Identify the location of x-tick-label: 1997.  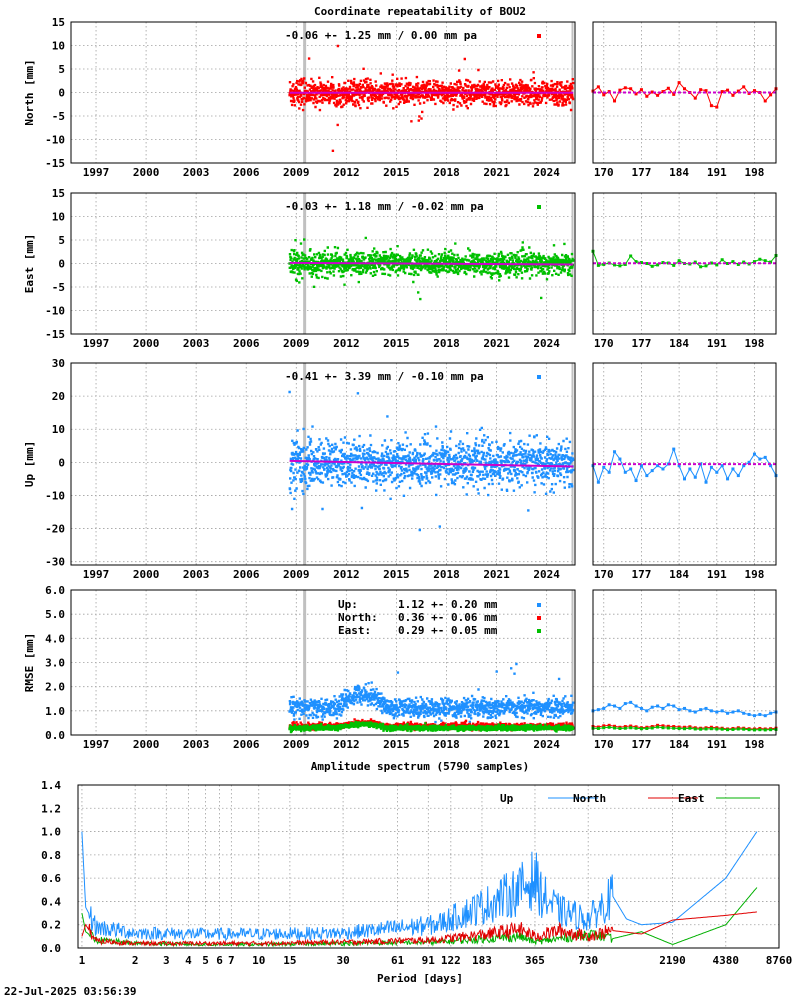
(96, 172).